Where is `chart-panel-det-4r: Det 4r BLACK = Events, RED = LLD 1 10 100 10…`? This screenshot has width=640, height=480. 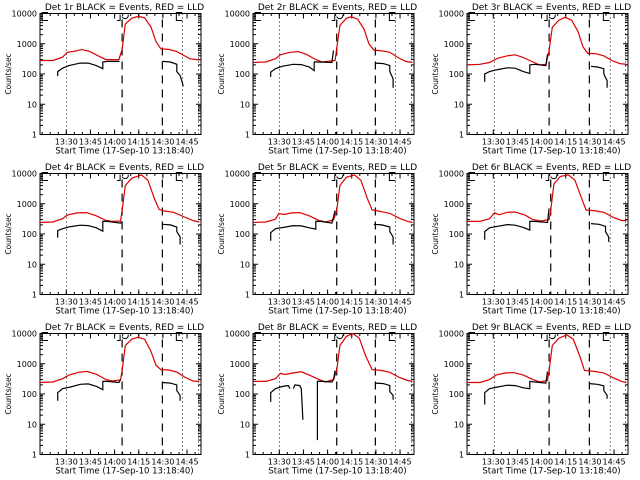
chart-panel-det-4r: Det 4r BLACK = Events, RED = LLD 1 10 100 10… is located at coordinates (104, 240).